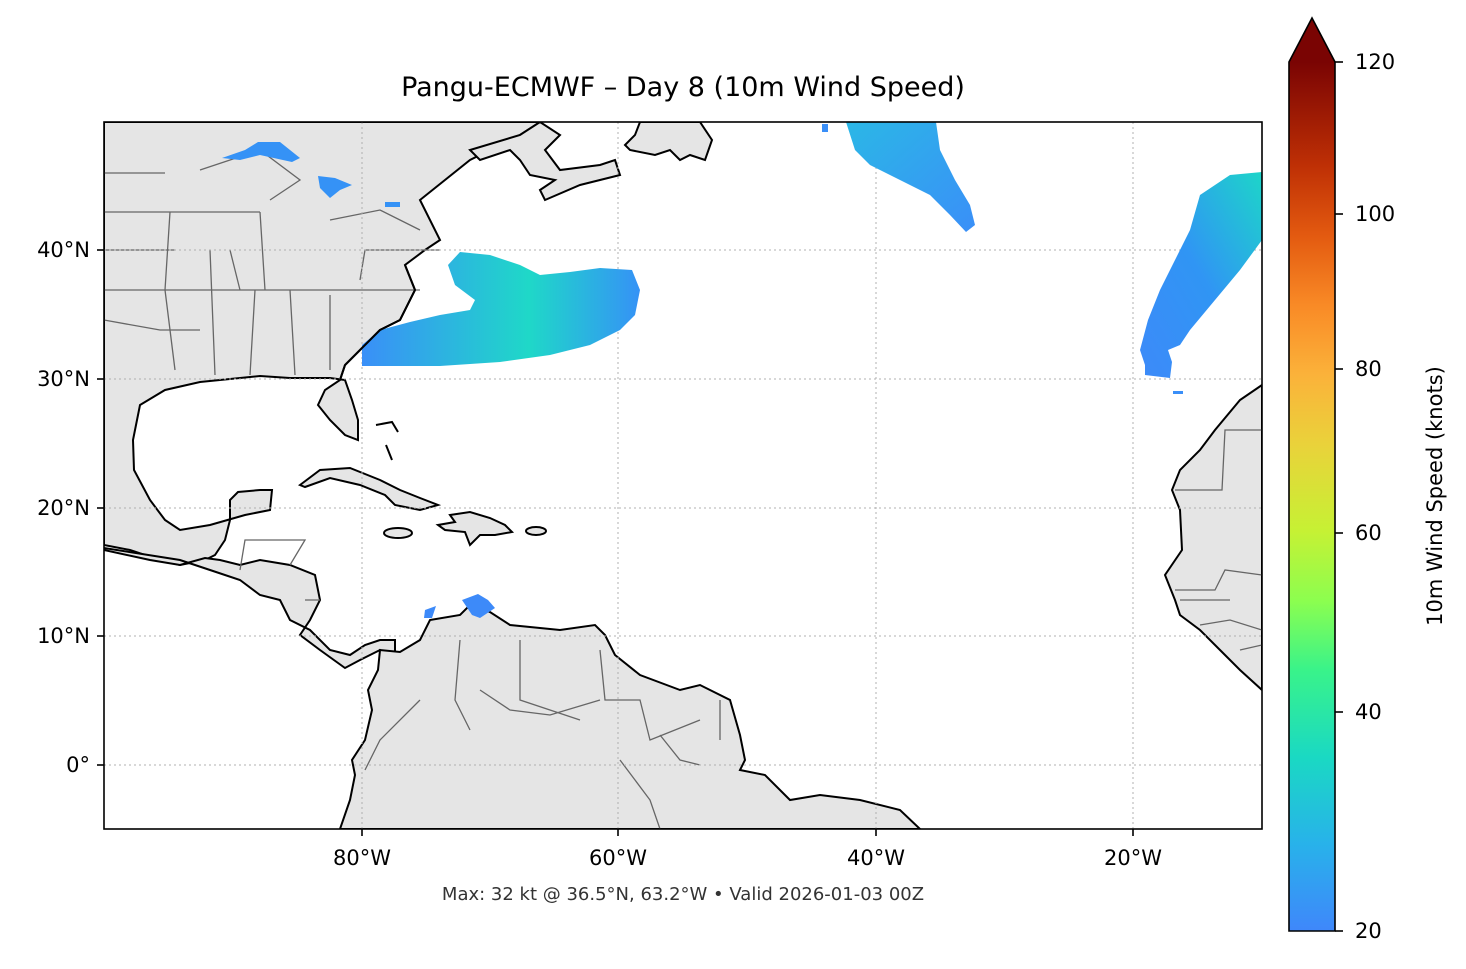 The width and height of the screenshot is (1466, 969). What do you see at coordinates (668, 142) in the screenshot?
I see `land-newfoundland` at bounding box center [668, 142].